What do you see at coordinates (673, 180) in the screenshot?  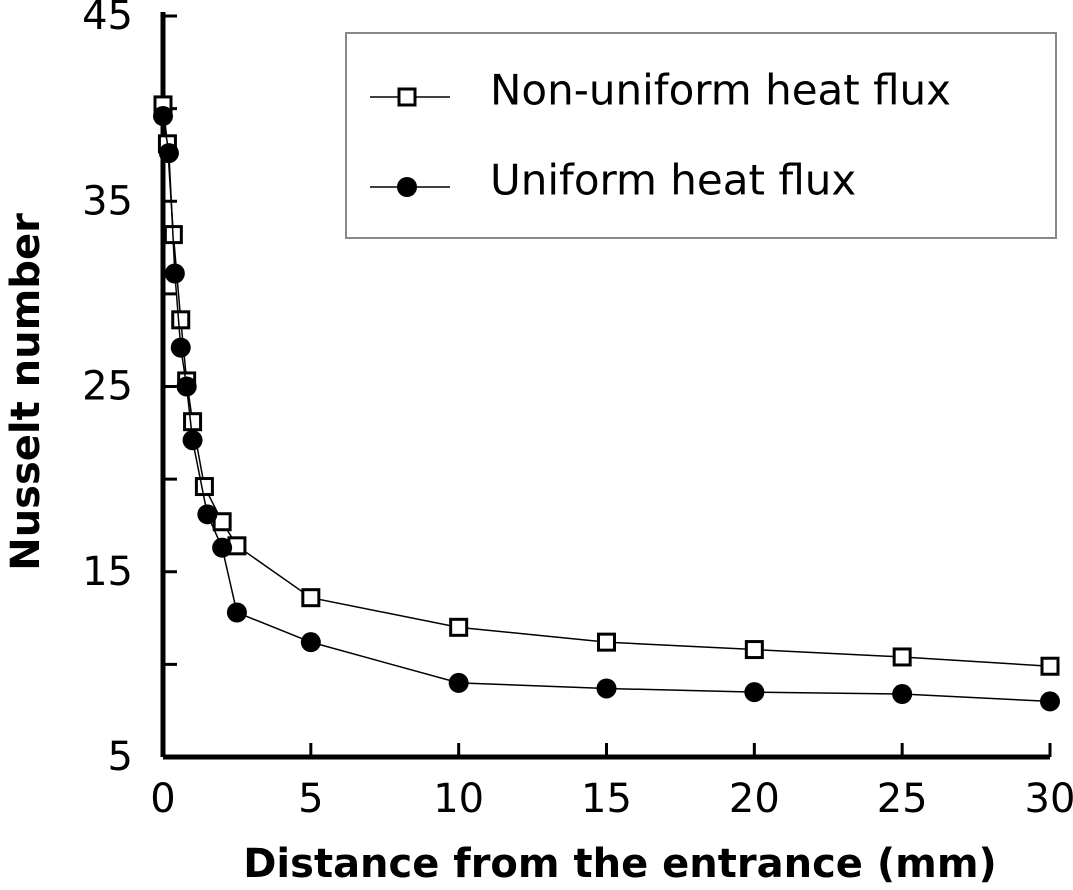 I see `legend-label: Uniform heat flux` at bounding box center [673, 180].